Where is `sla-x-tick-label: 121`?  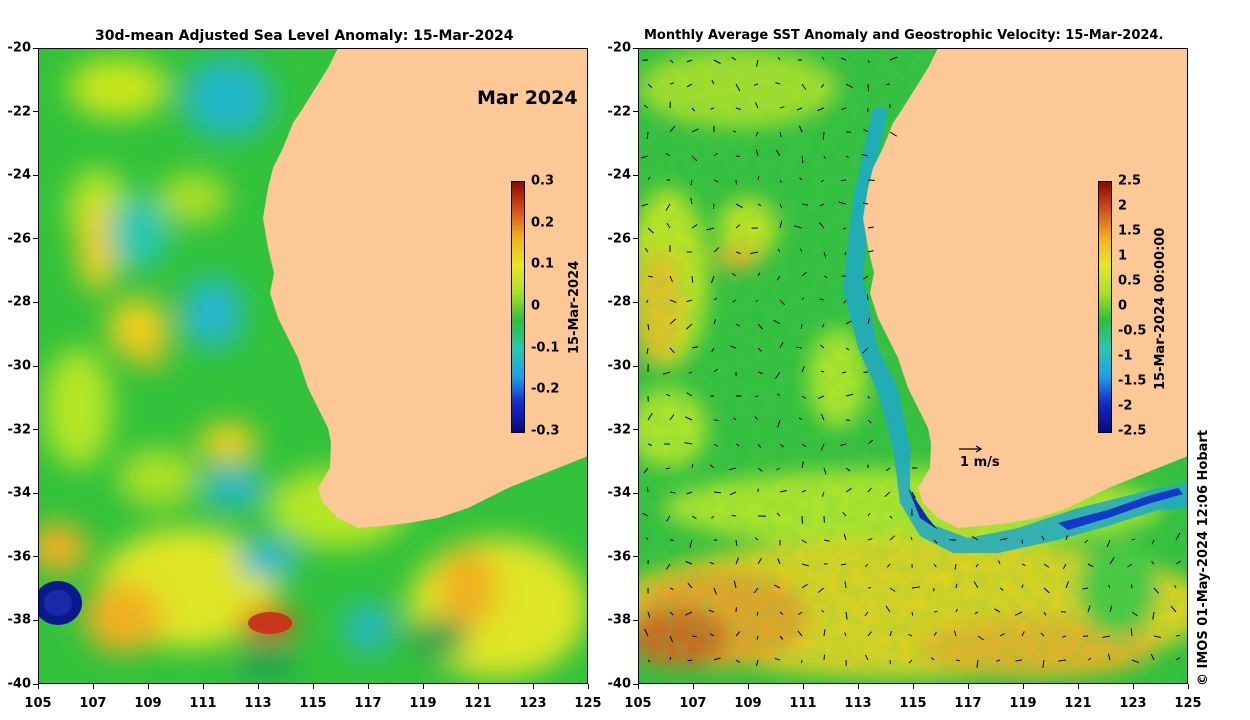
sla-x-tick-label: 121 is located at coordinates (478, 703).